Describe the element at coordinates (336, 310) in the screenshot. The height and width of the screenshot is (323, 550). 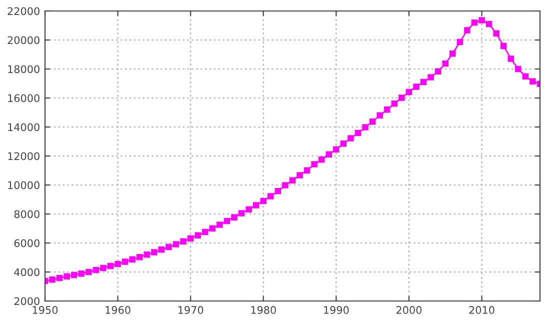
I see `x-tick-label: 1990` at that location.